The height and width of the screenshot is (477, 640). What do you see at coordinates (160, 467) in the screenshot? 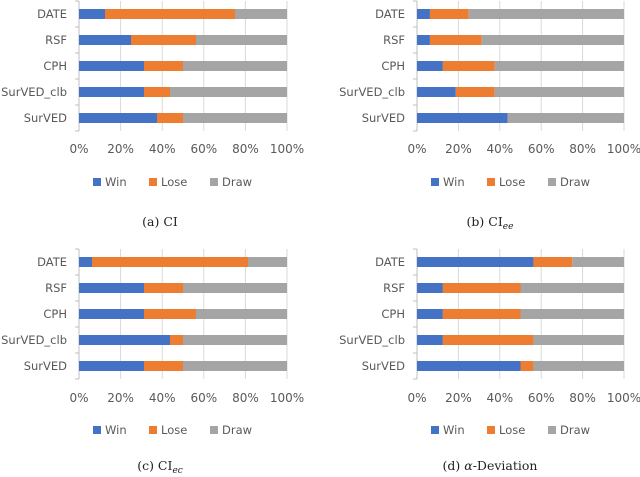
I see `caption: (c) CIec` at bounding box center [160, 467].